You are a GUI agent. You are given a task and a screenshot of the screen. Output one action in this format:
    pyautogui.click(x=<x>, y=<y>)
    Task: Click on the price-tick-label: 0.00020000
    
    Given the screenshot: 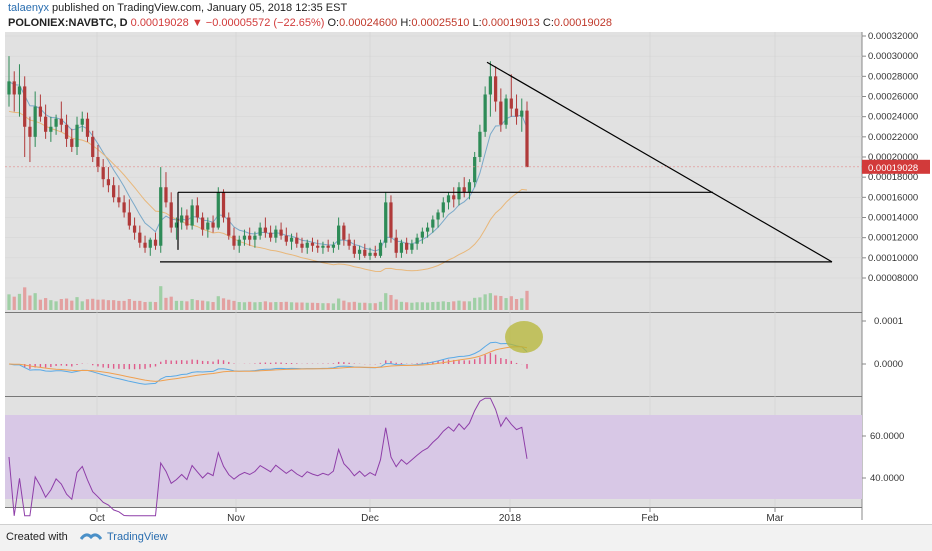 What is the action you would take?
    pyautogui.click(x=893, y=157)
    